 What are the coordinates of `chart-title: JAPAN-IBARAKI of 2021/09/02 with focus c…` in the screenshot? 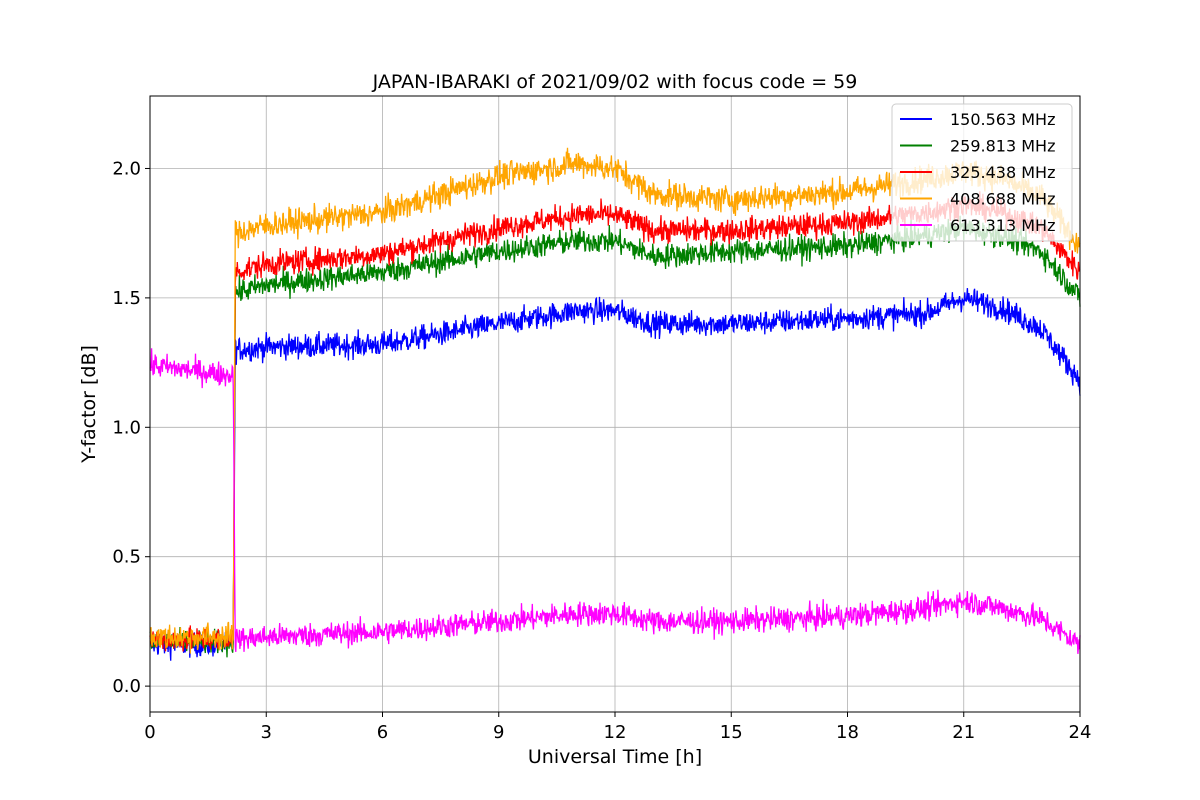 It's located at (615, 82).